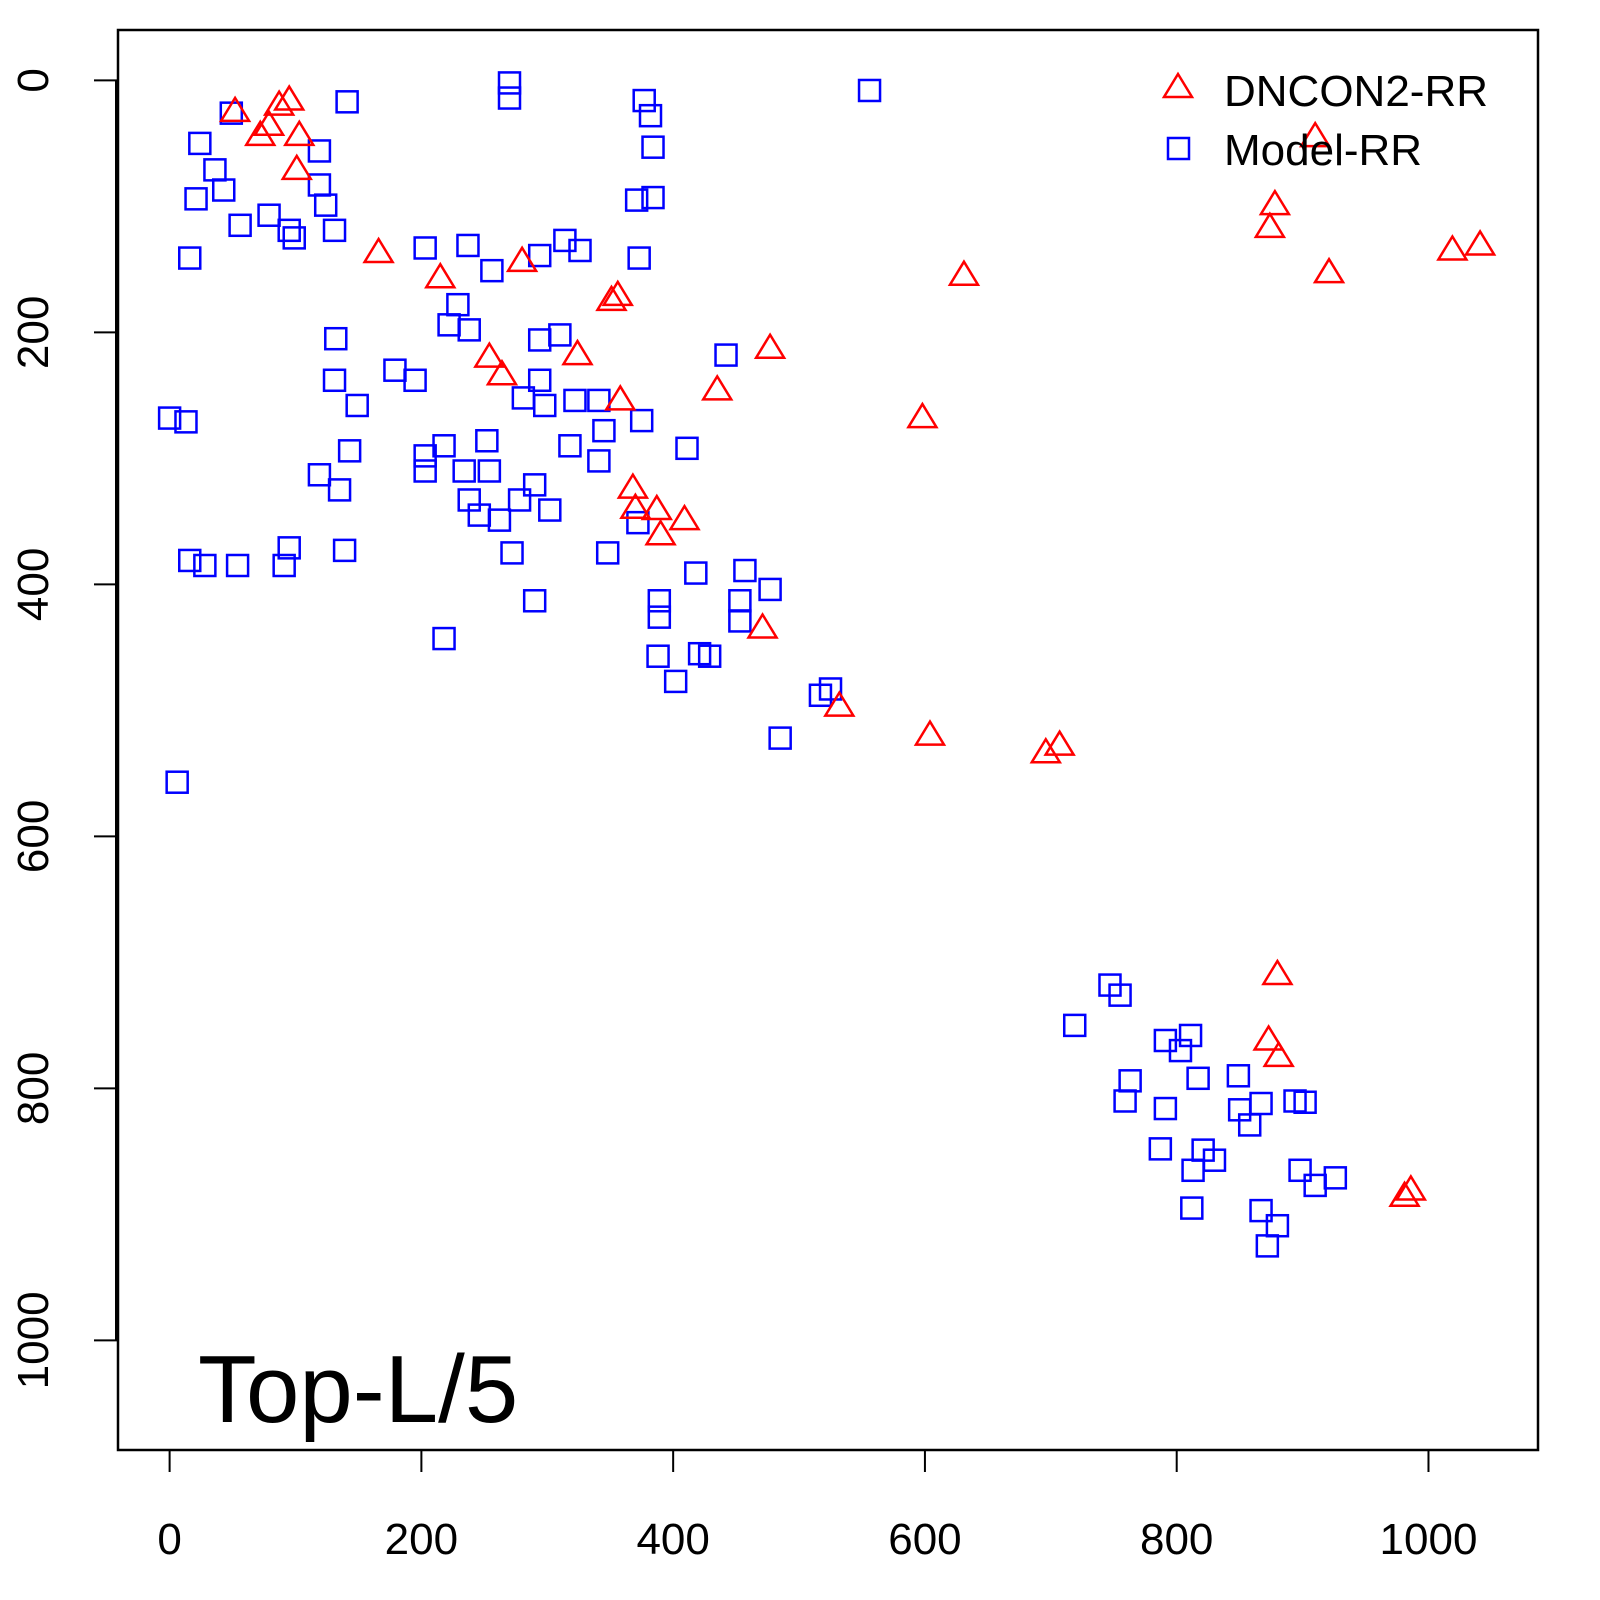  What do you see at coordinates (1178, 148) in the screenshot?
I see `legend-square-icon` at bounding box center [1178, 148].